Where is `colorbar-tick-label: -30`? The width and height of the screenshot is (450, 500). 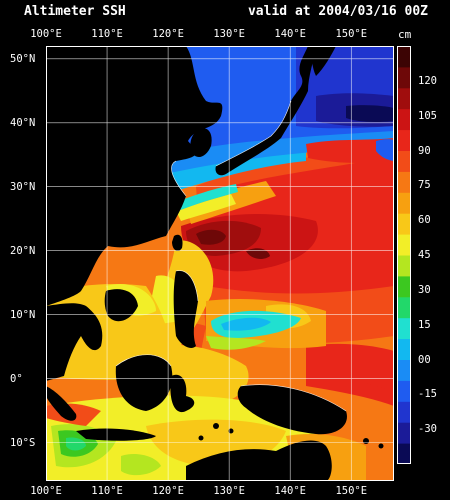 colorbar-tick-label: -30 is located at coordinates (427, 429).